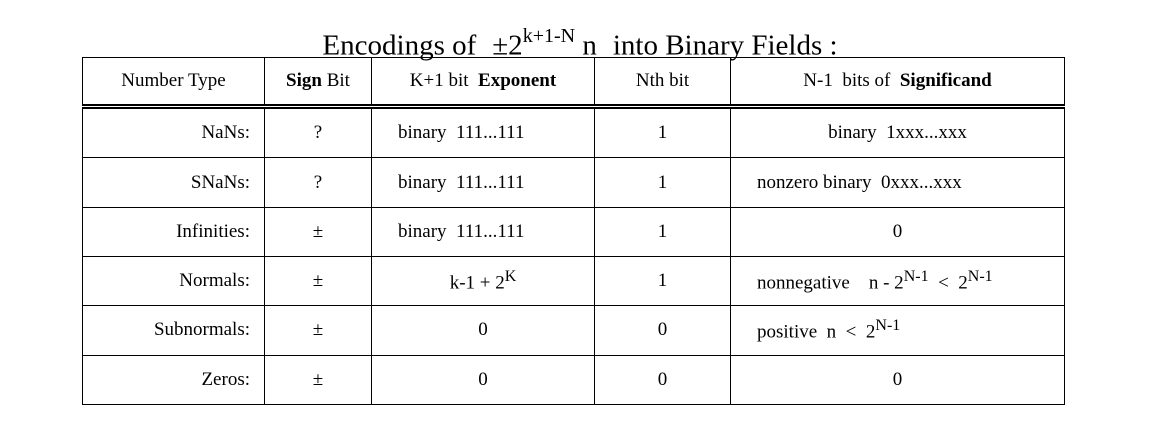 This screenshot has height=424, width=1160. What do you see at coordinates (173, 380) in the screenshot?
I see `row-type: Zeros:` at bounding box center [173, 380].